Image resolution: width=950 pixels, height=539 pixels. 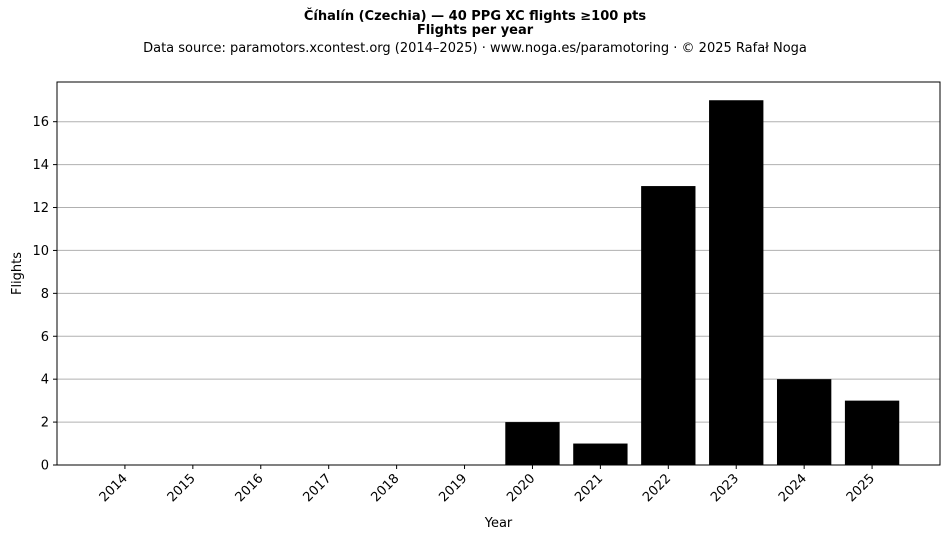 What do you see at coordinates (532, 443) in the screenshot?
I see `bar-2020` at bounding box center [532, 443].